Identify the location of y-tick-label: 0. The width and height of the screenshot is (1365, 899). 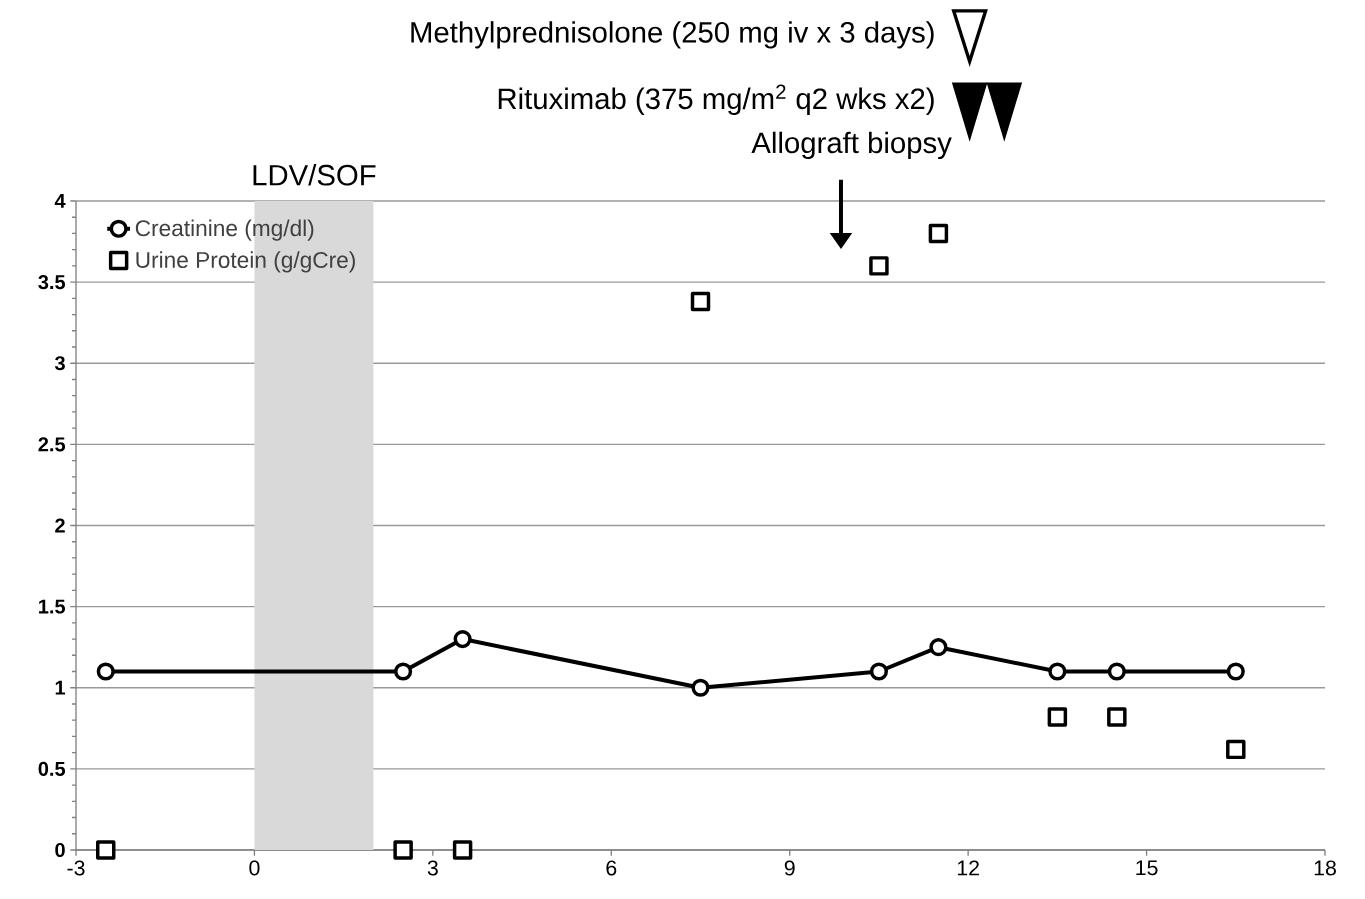
(60, 850).